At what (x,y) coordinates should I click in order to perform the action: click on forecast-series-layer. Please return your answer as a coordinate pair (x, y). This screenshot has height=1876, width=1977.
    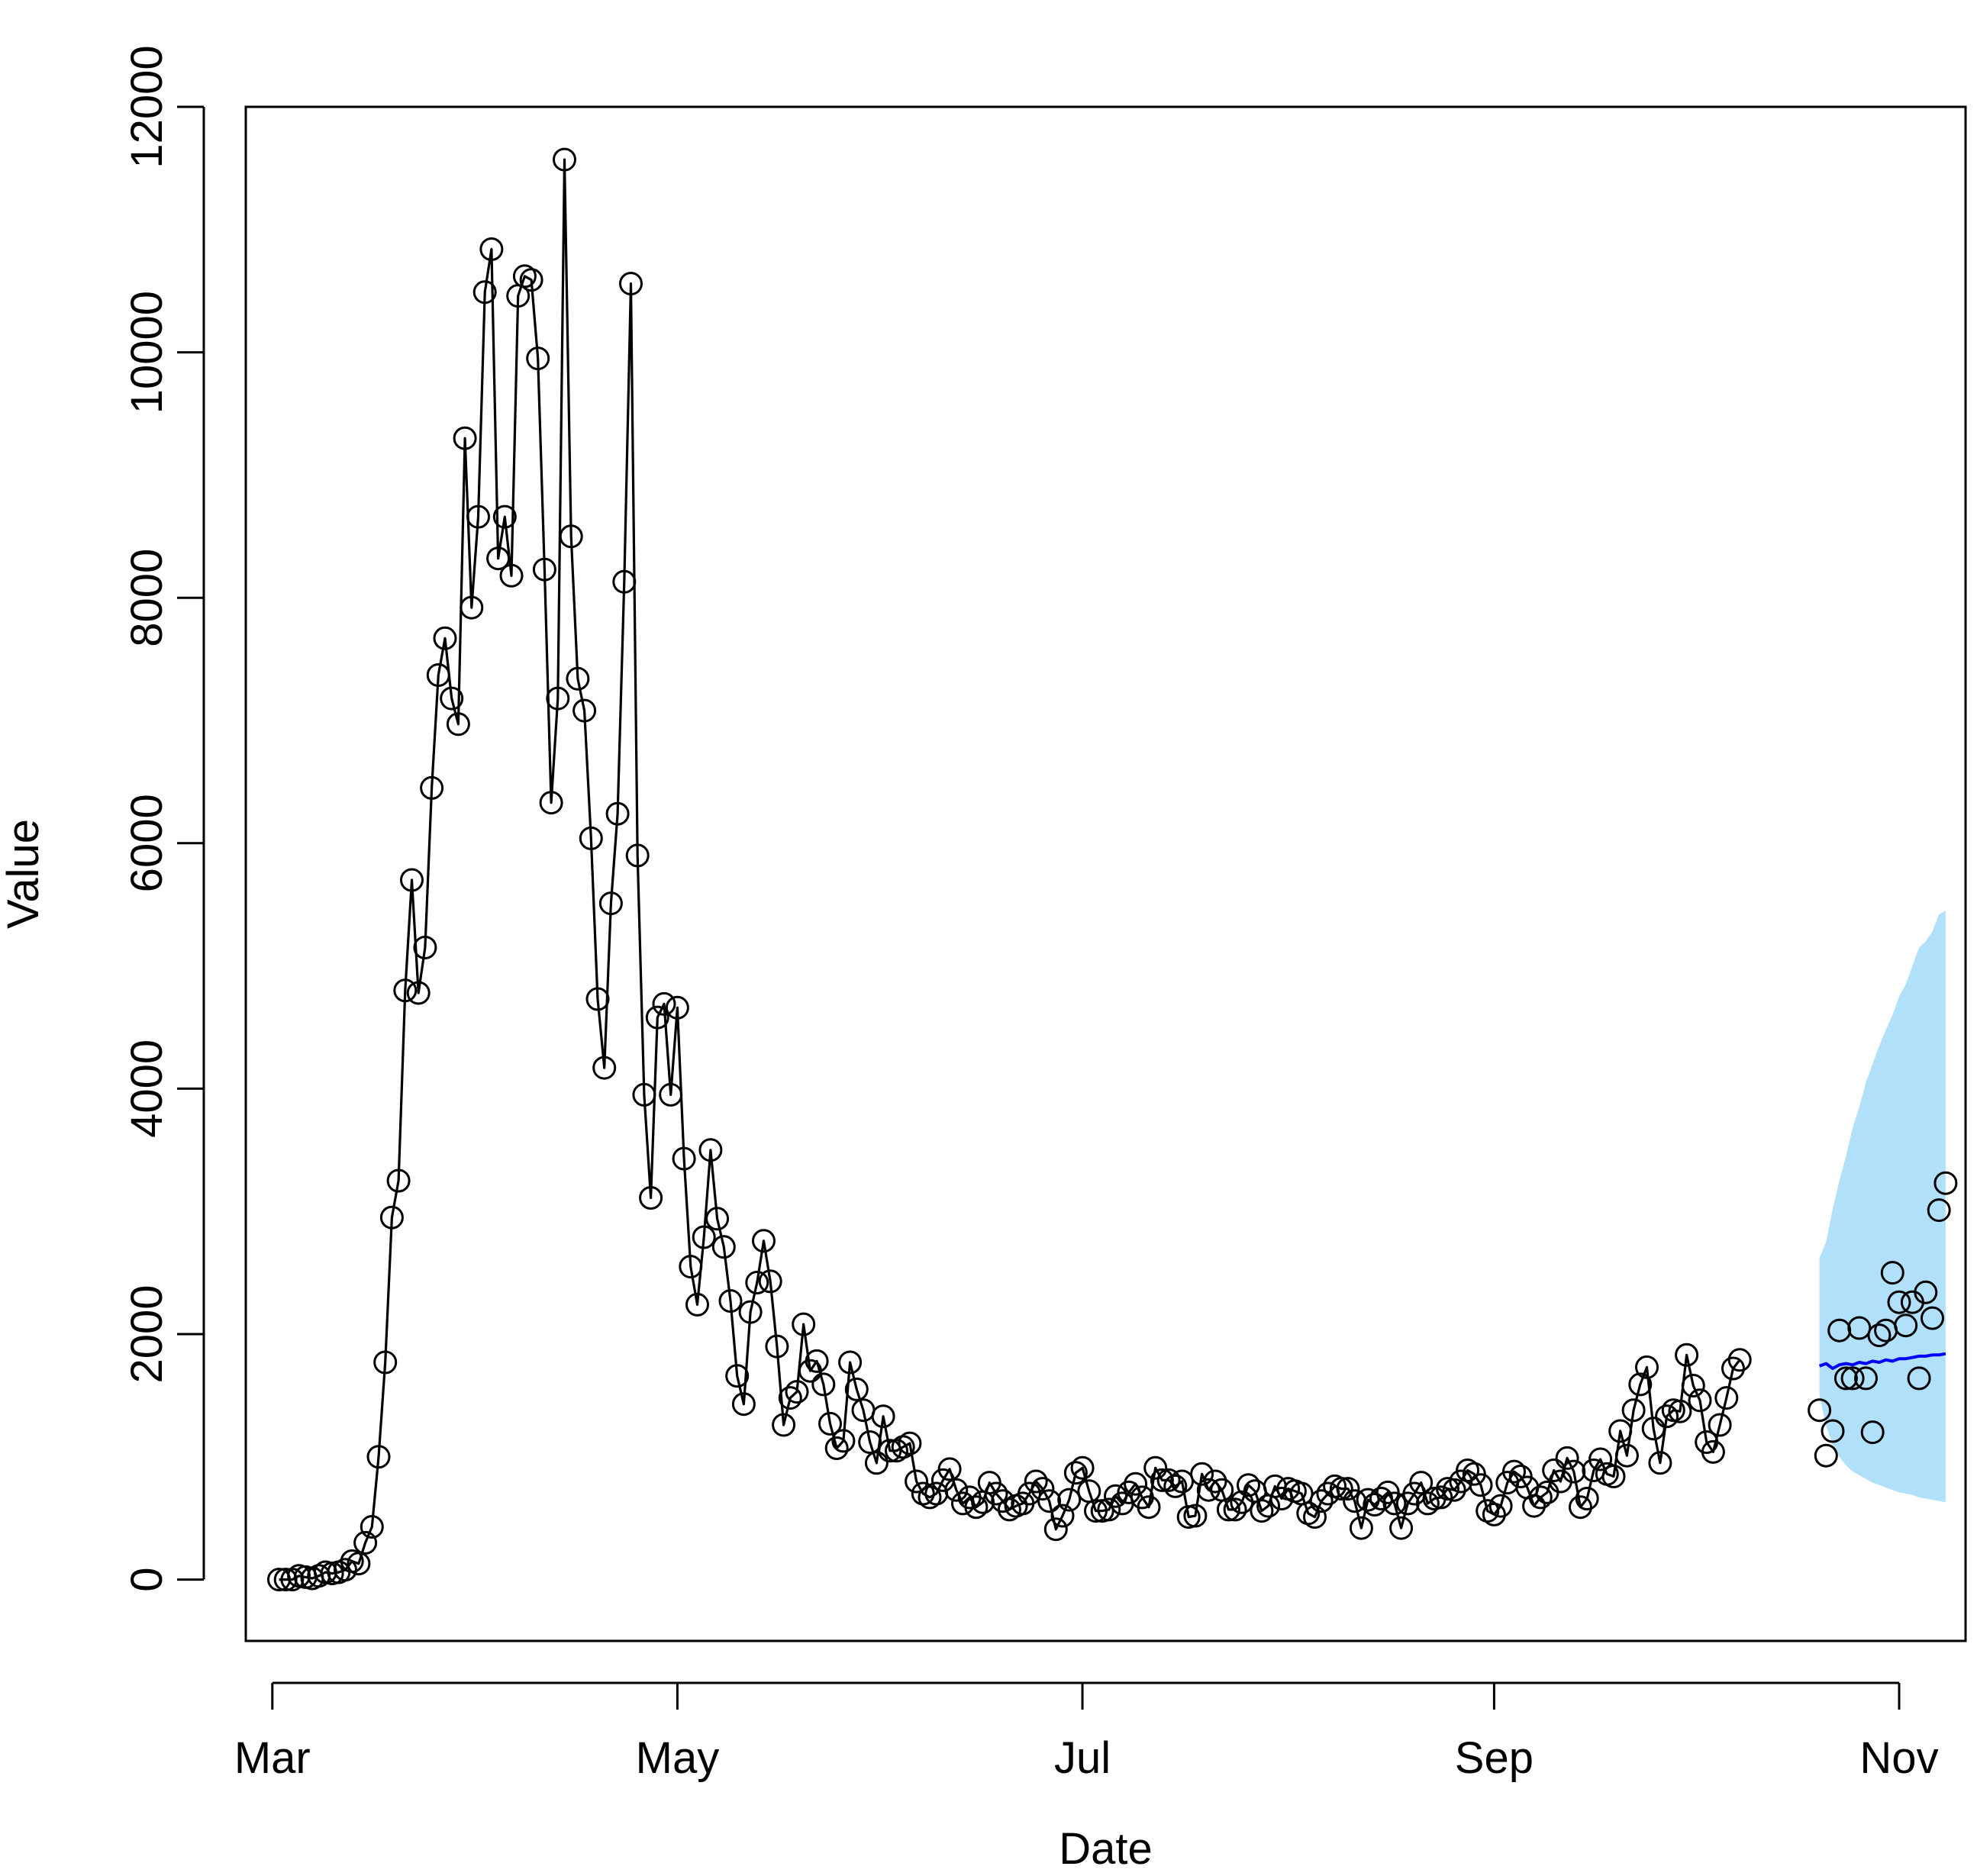
    Looking at the image, I should click on (1882, 1361).